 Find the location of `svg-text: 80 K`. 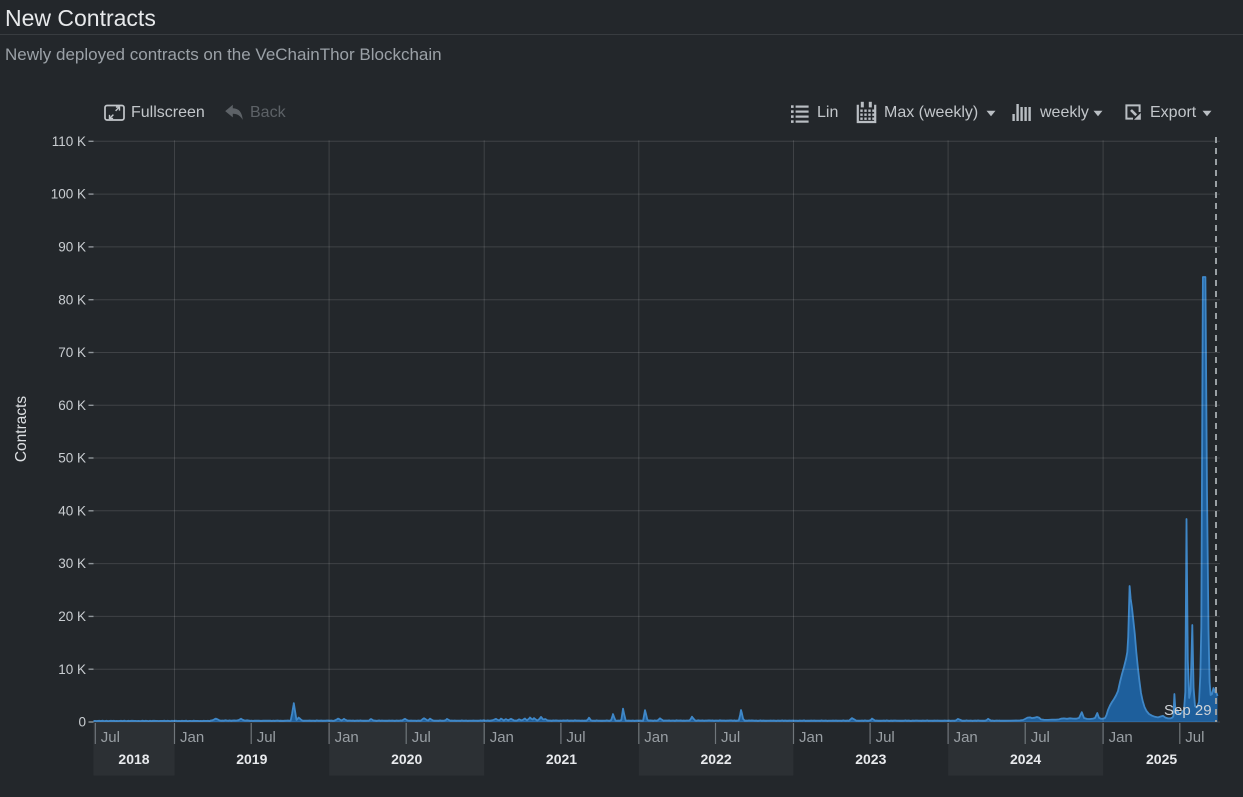

svg-text: 80 K is located at coordinates (72, 299).